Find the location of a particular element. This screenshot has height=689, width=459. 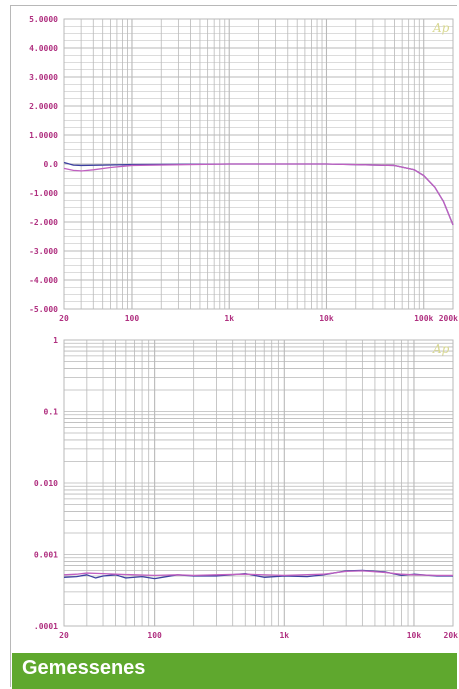

y-tick-label: 1 is located at coordinates (55, 340).